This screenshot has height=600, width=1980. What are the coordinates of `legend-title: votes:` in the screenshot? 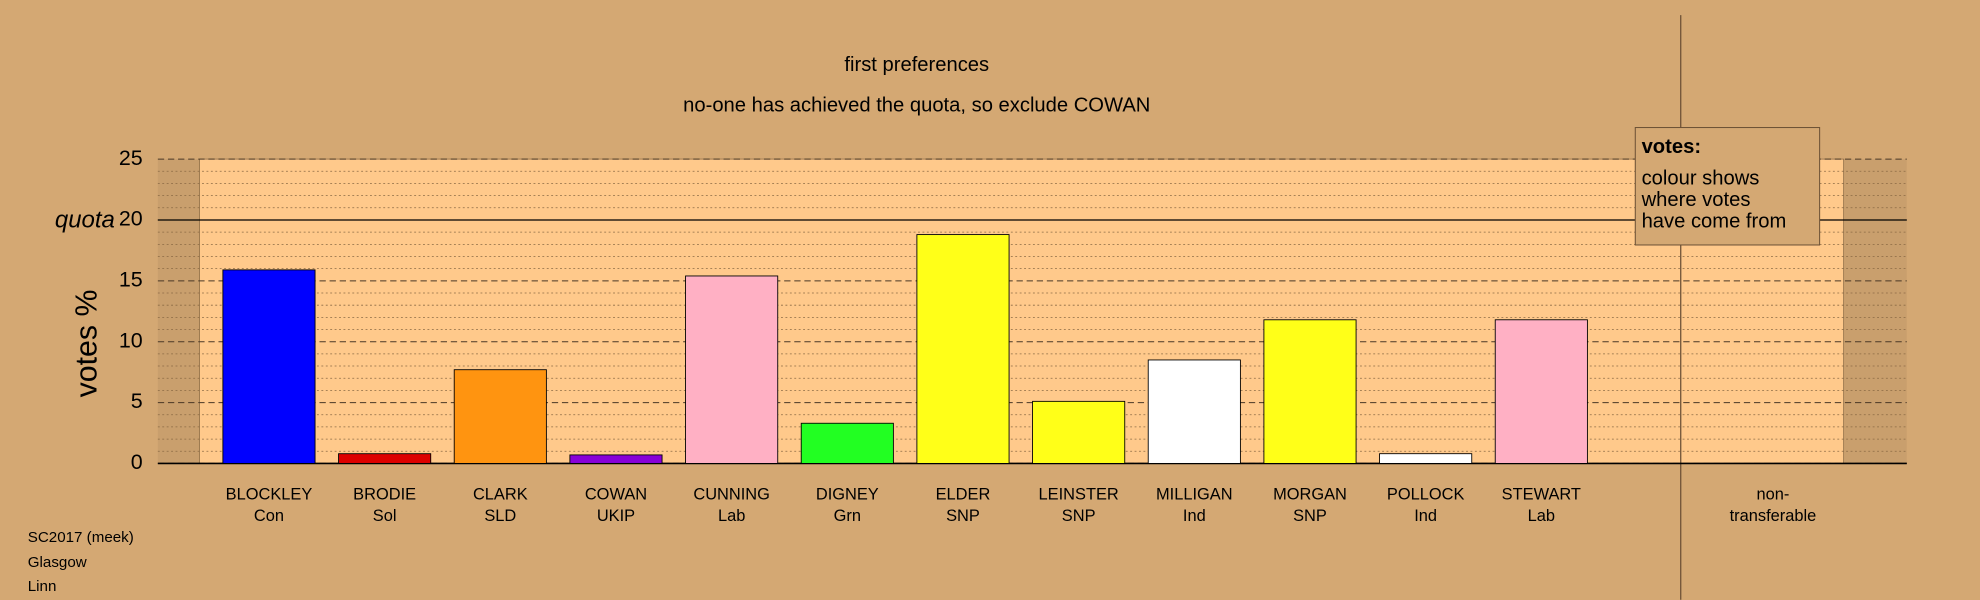 It's located at (1671, 147).